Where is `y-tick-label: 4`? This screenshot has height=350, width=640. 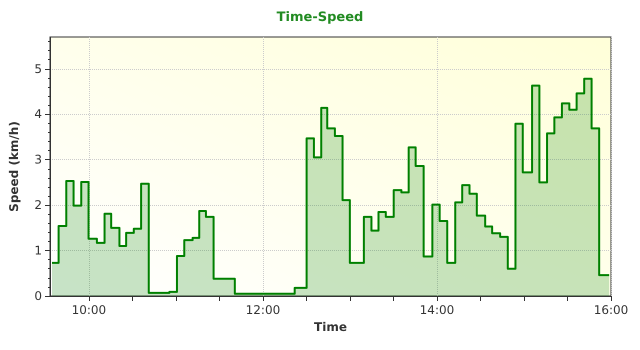
y-tick-label: 4 is located at coordinates (38, 114).